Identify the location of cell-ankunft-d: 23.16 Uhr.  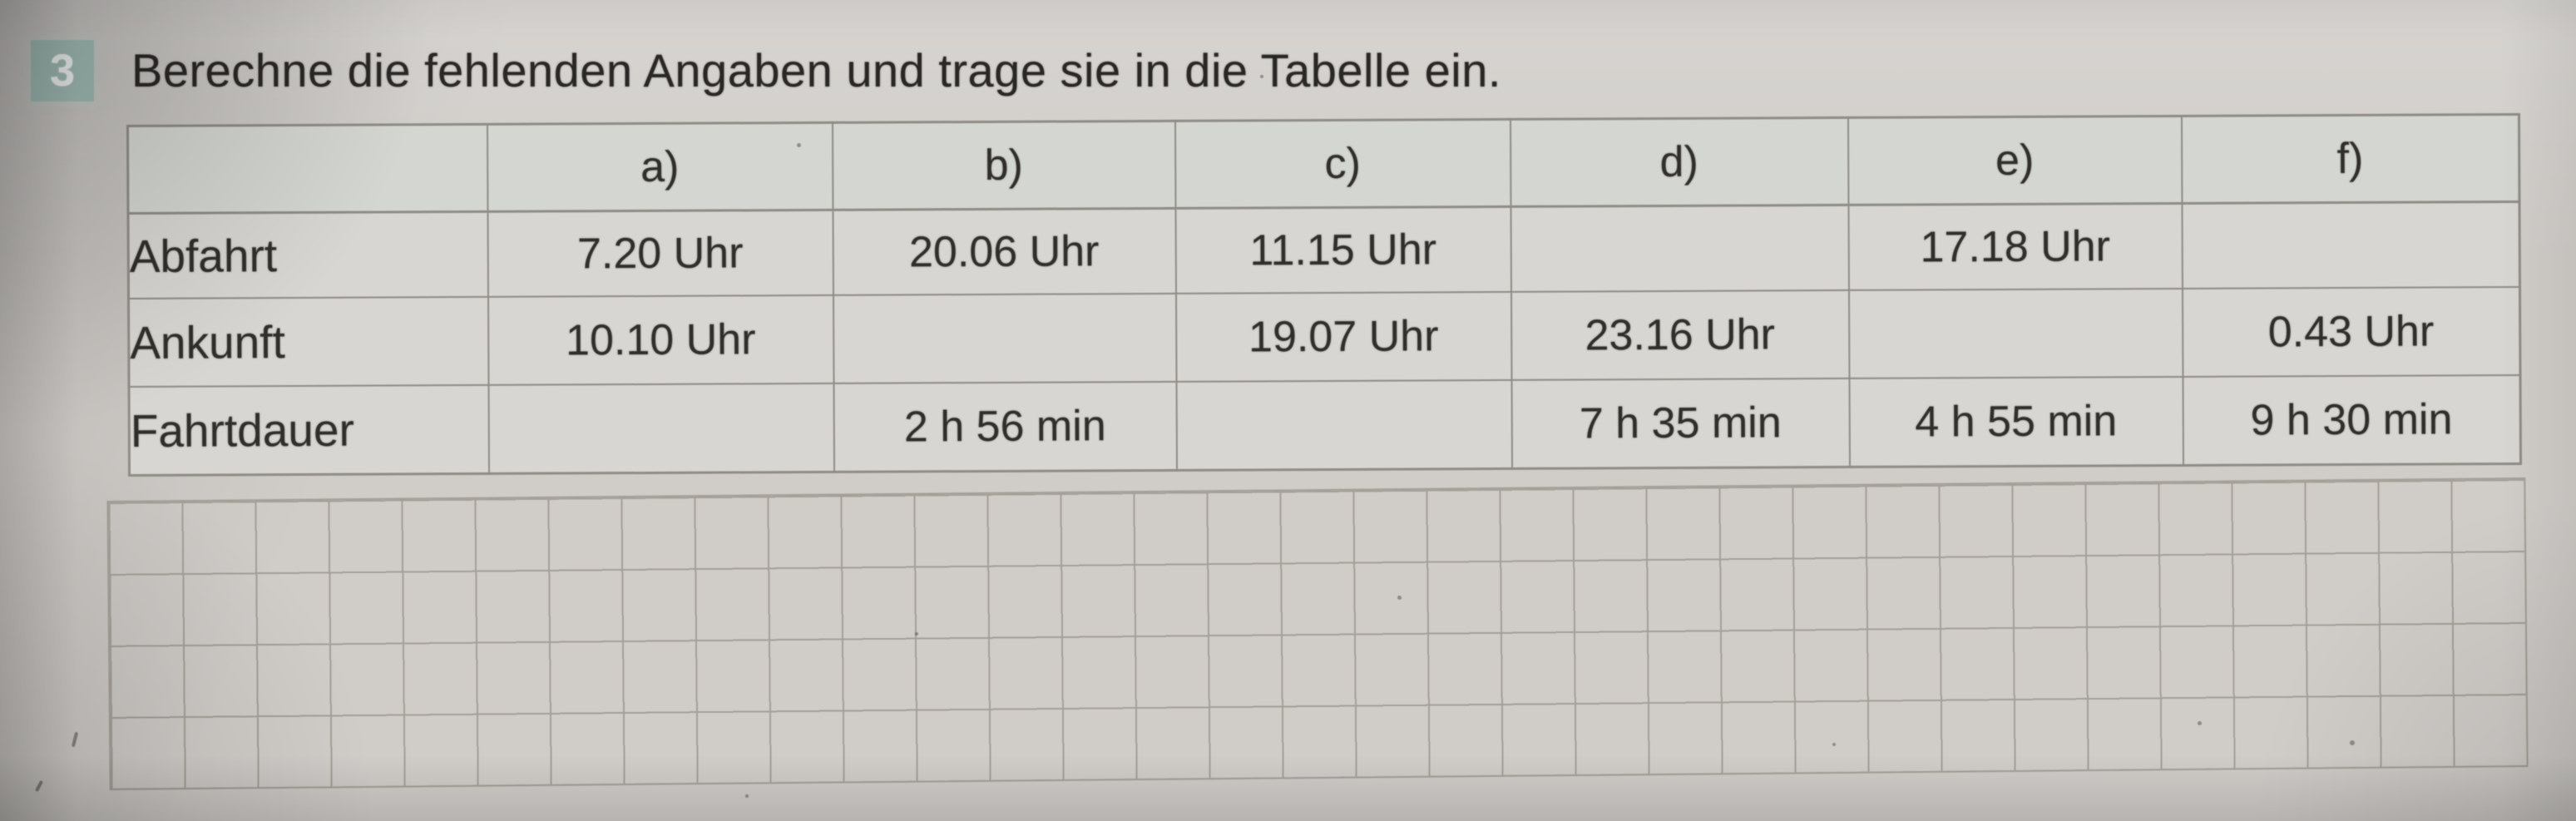
(1679, 334).